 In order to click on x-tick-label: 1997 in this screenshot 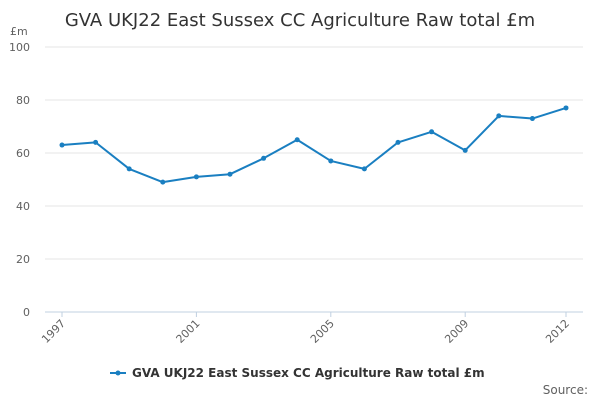, I will do `click(53, 331)`.